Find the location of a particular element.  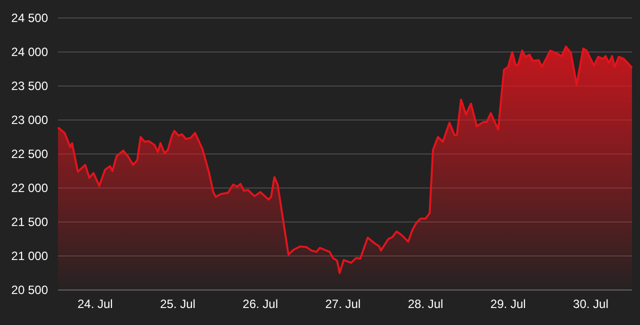

y-tick-label: 22 500 is located at coordinates (29, 154).